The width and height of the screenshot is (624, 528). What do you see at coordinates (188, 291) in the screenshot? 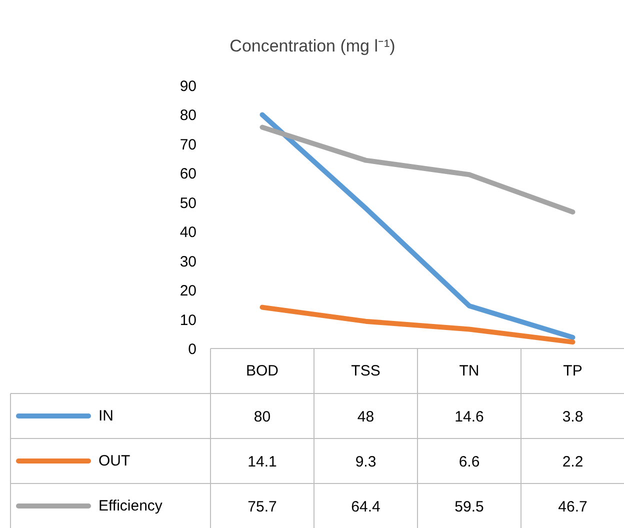
I see `y-tick-label: 20` at bounding box center [188, 291].